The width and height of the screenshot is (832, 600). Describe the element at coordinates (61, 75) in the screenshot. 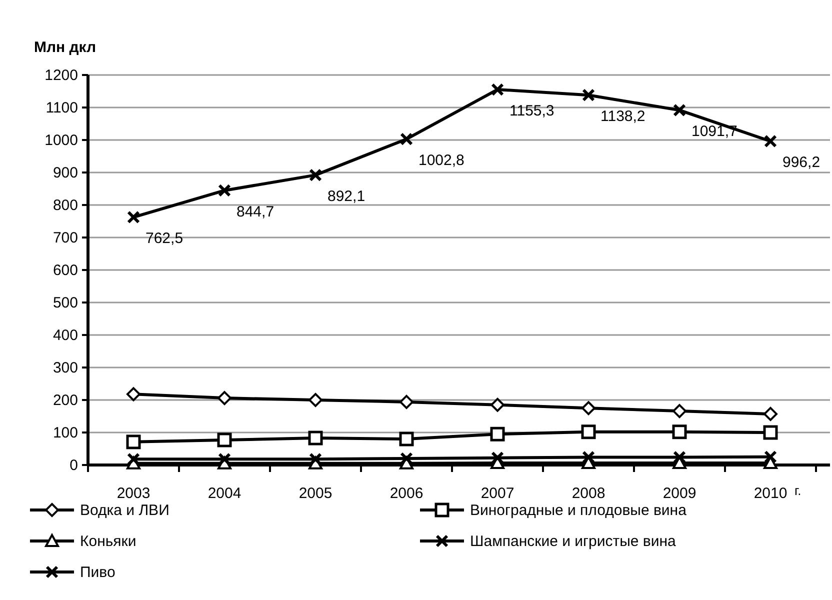

I see `y-tick-label: 1200` at that location.